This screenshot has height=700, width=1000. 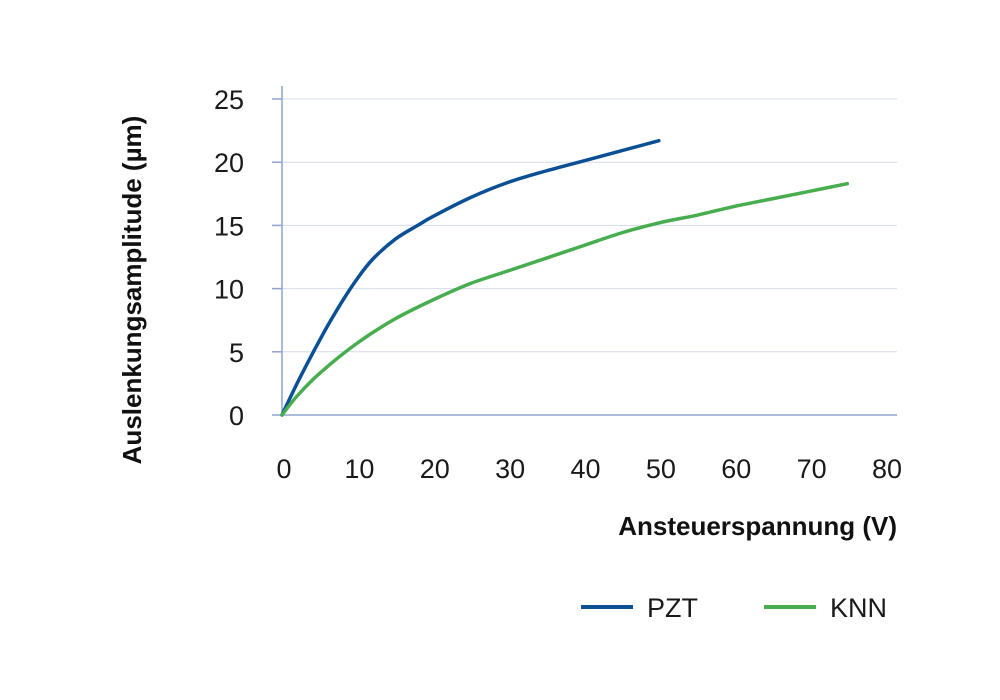 I want to click on x-tick-label: 20, so click(x=435, y=469).